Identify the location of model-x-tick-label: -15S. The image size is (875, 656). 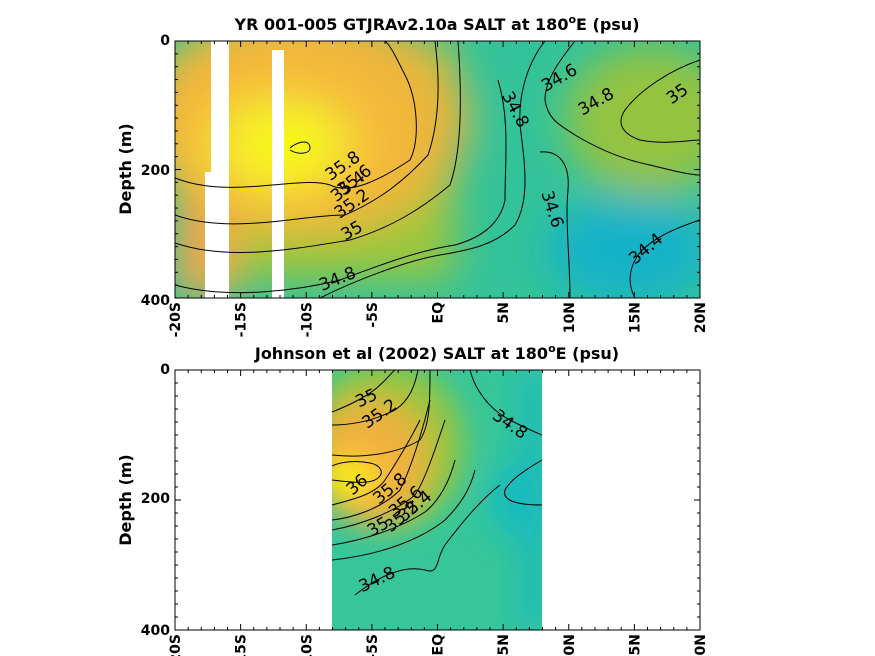
(242, 319).